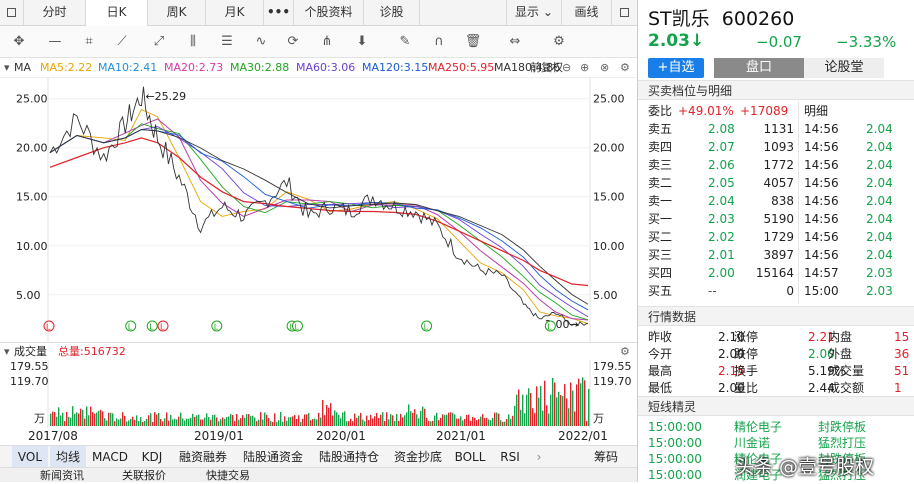 The width and height of the screenshot is (914, 484). I want to click on ind-bottom-fishing: 资金抄底, so click(417, 457).